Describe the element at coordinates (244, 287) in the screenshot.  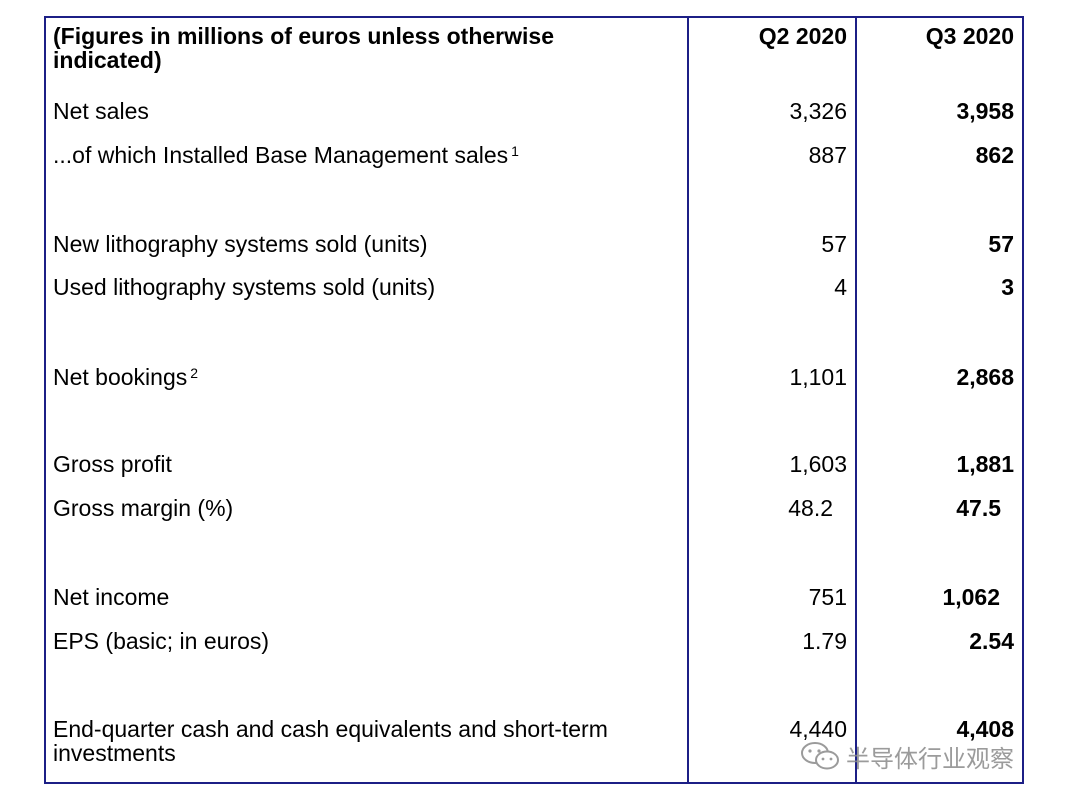
I see `row-label-used-systems: Used lithography systems sold (units)` at that location.